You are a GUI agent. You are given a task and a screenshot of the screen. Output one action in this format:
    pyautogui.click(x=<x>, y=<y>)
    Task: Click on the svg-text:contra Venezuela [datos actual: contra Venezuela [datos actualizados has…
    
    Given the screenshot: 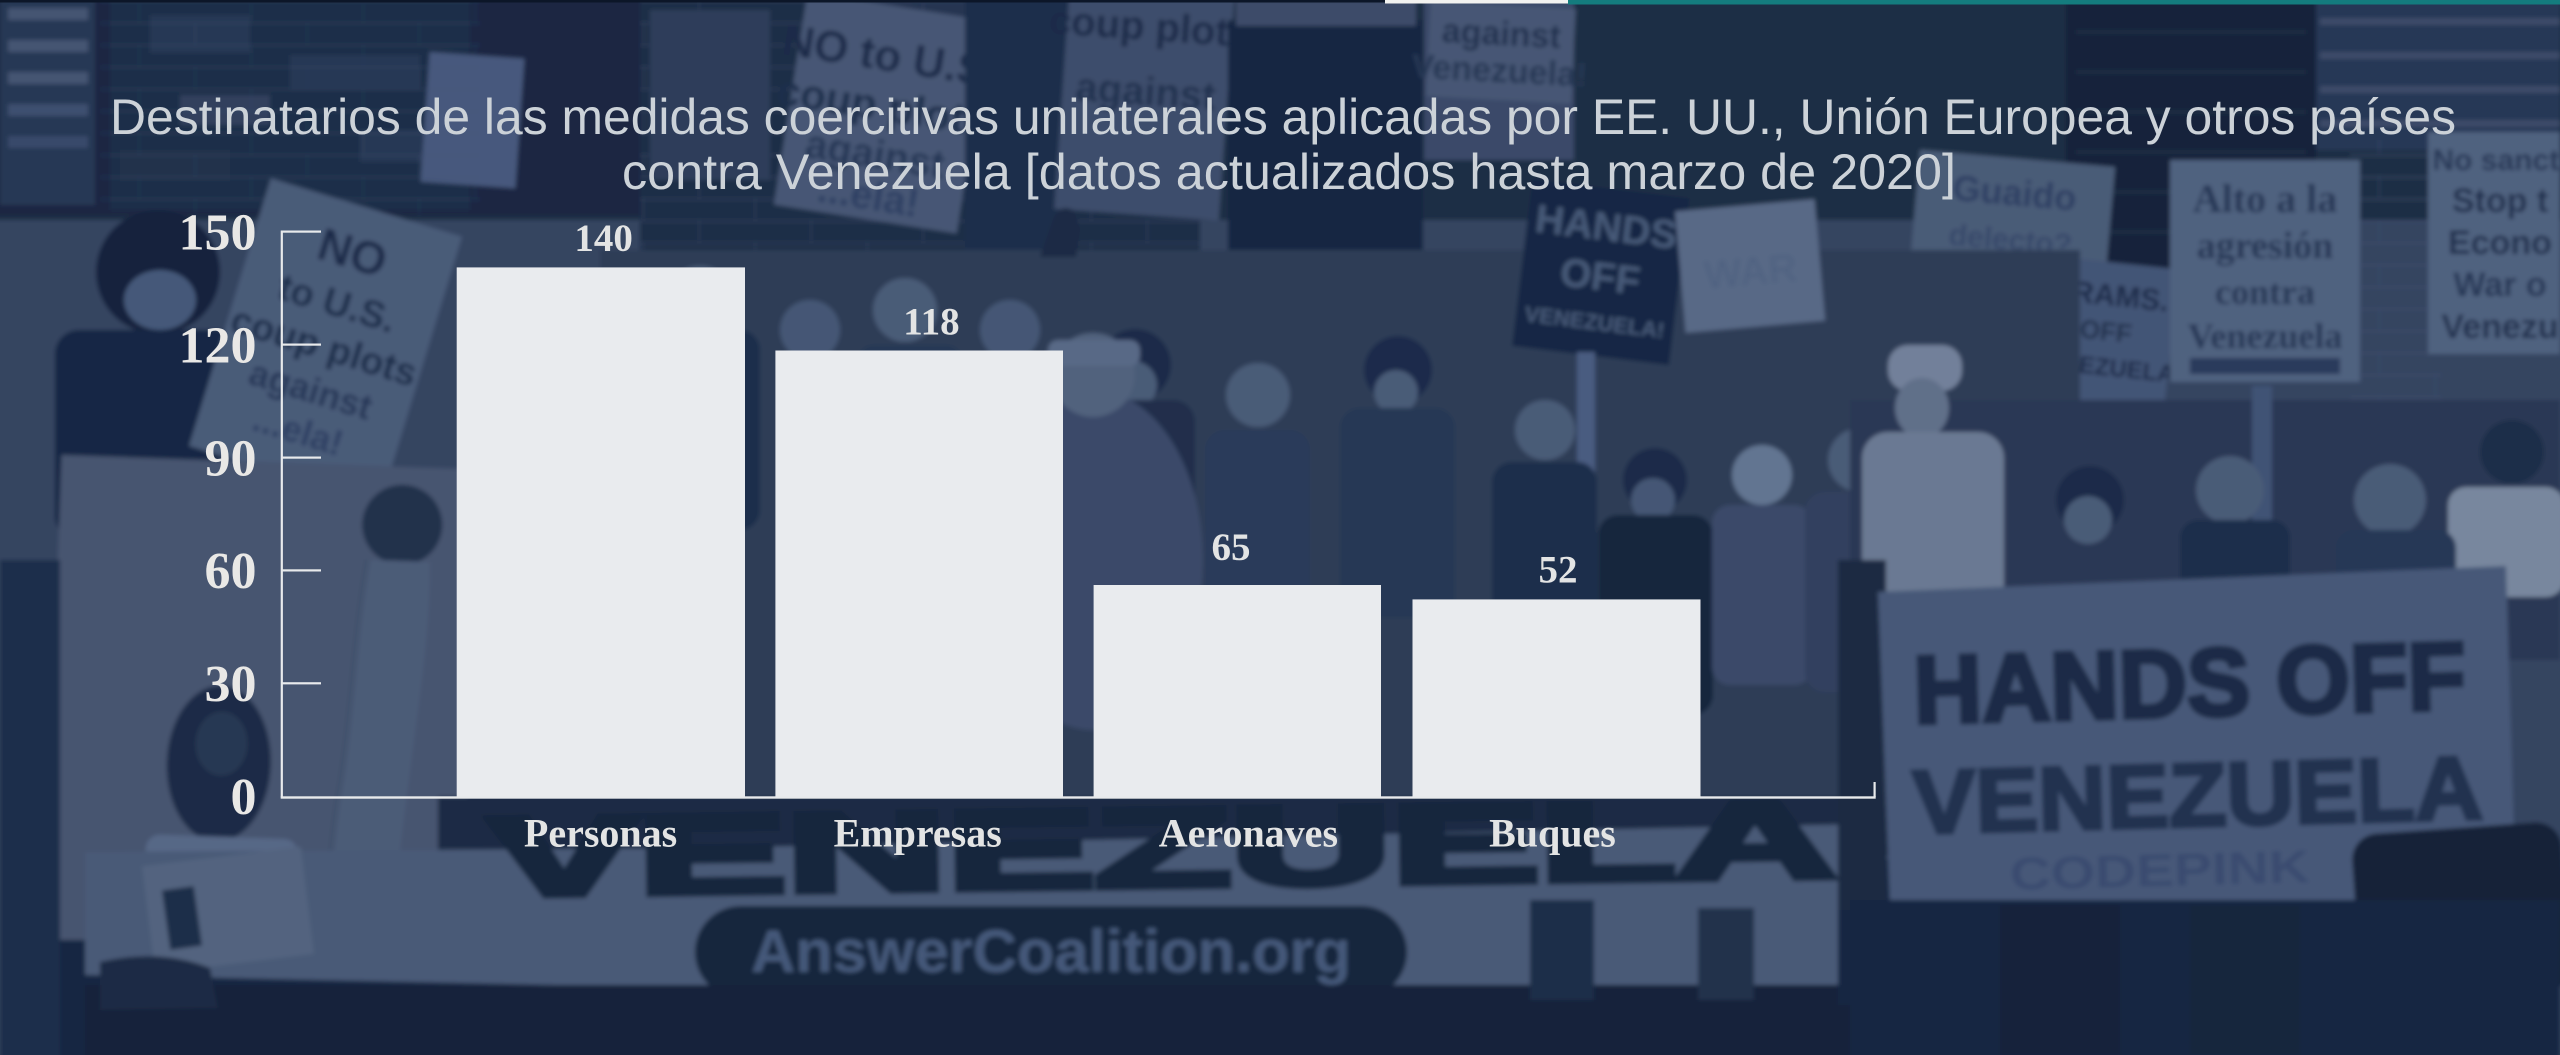 What is the action you would take?
    pyautogui.click(x=1289, y=172)
    